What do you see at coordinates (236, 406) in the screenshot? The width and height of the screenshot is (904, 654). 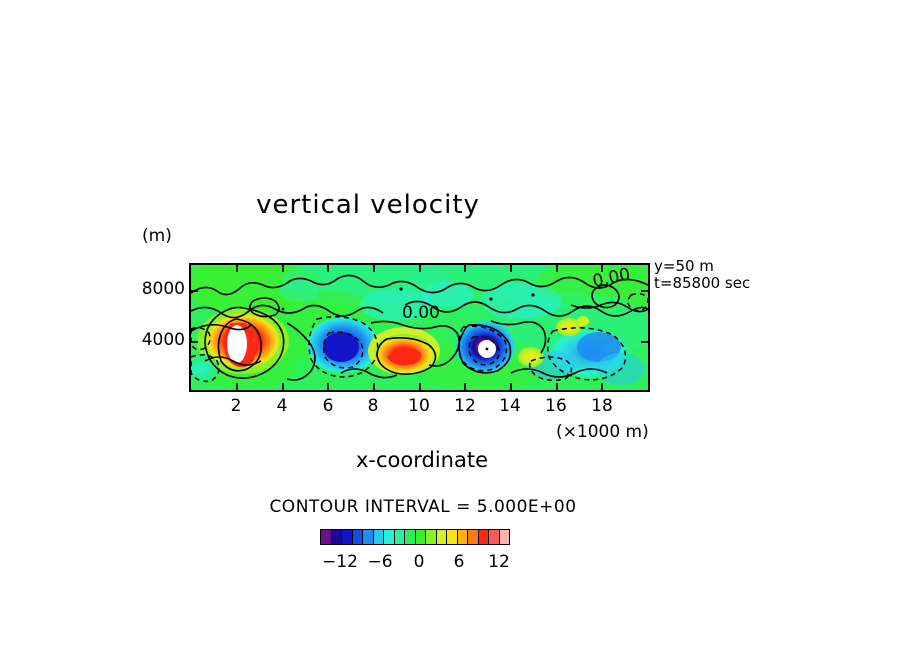 I see `x-tick-label-2: 2` at bounding box center [236, 406].